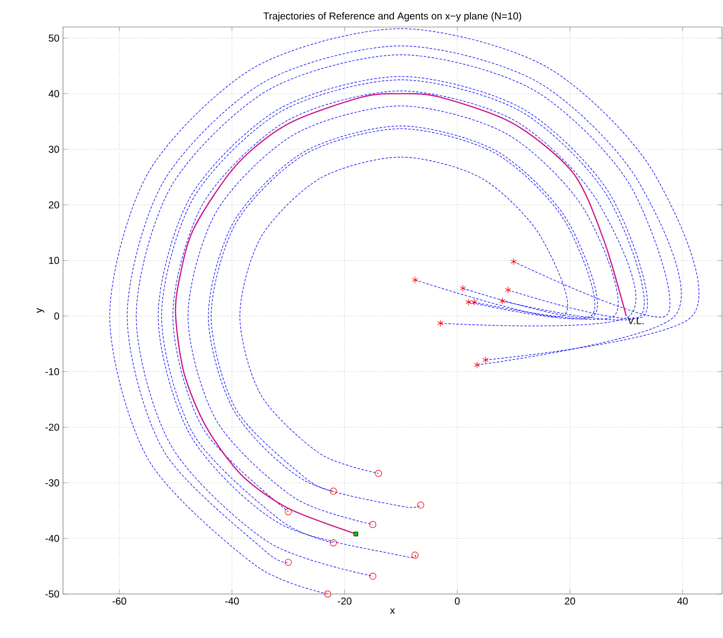 Image resolution: width=723 pixels, height=638 pixels. What do you see at coordinates (392, 611) in the screenshot?
I see `x-axis-title: x` at bounding box center [392, 611].